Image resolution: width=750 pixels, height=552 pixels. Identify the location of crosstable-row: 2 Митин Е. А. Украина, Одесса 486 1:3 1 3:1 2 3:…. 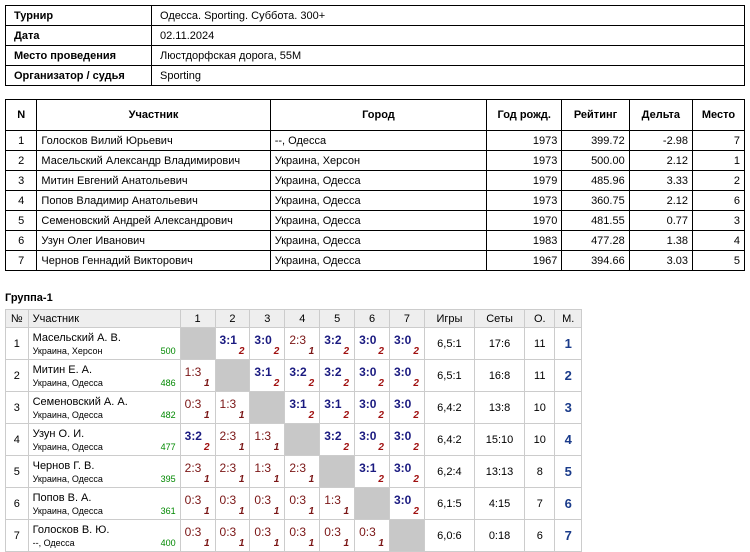
(293, 375).